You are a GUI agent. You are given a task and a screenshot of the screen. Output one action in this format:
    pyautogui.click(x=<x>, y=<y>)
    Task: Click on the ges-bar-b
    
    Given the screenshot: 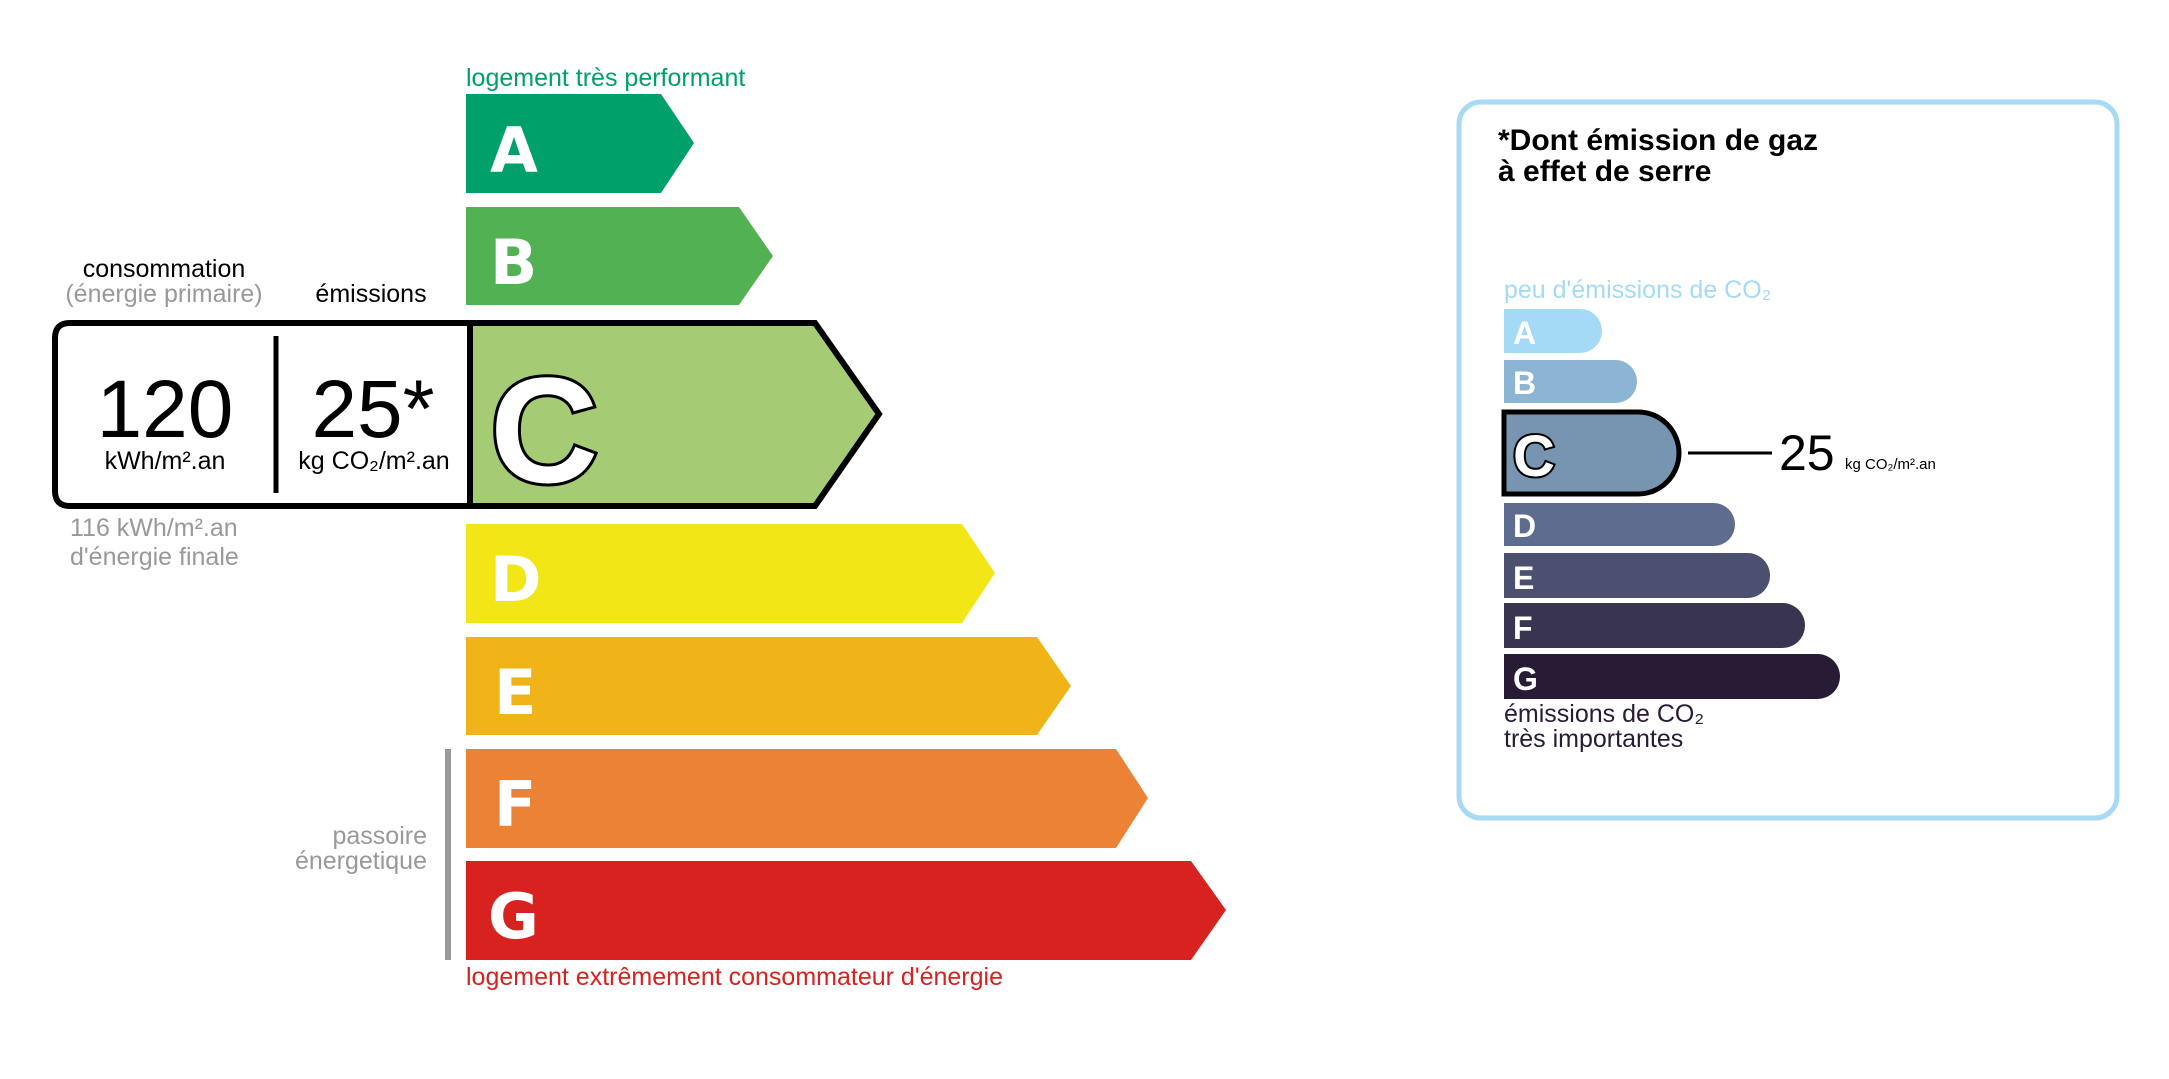 What is the action you would take?
    pyautogui.click(x=1570, y=381)
    